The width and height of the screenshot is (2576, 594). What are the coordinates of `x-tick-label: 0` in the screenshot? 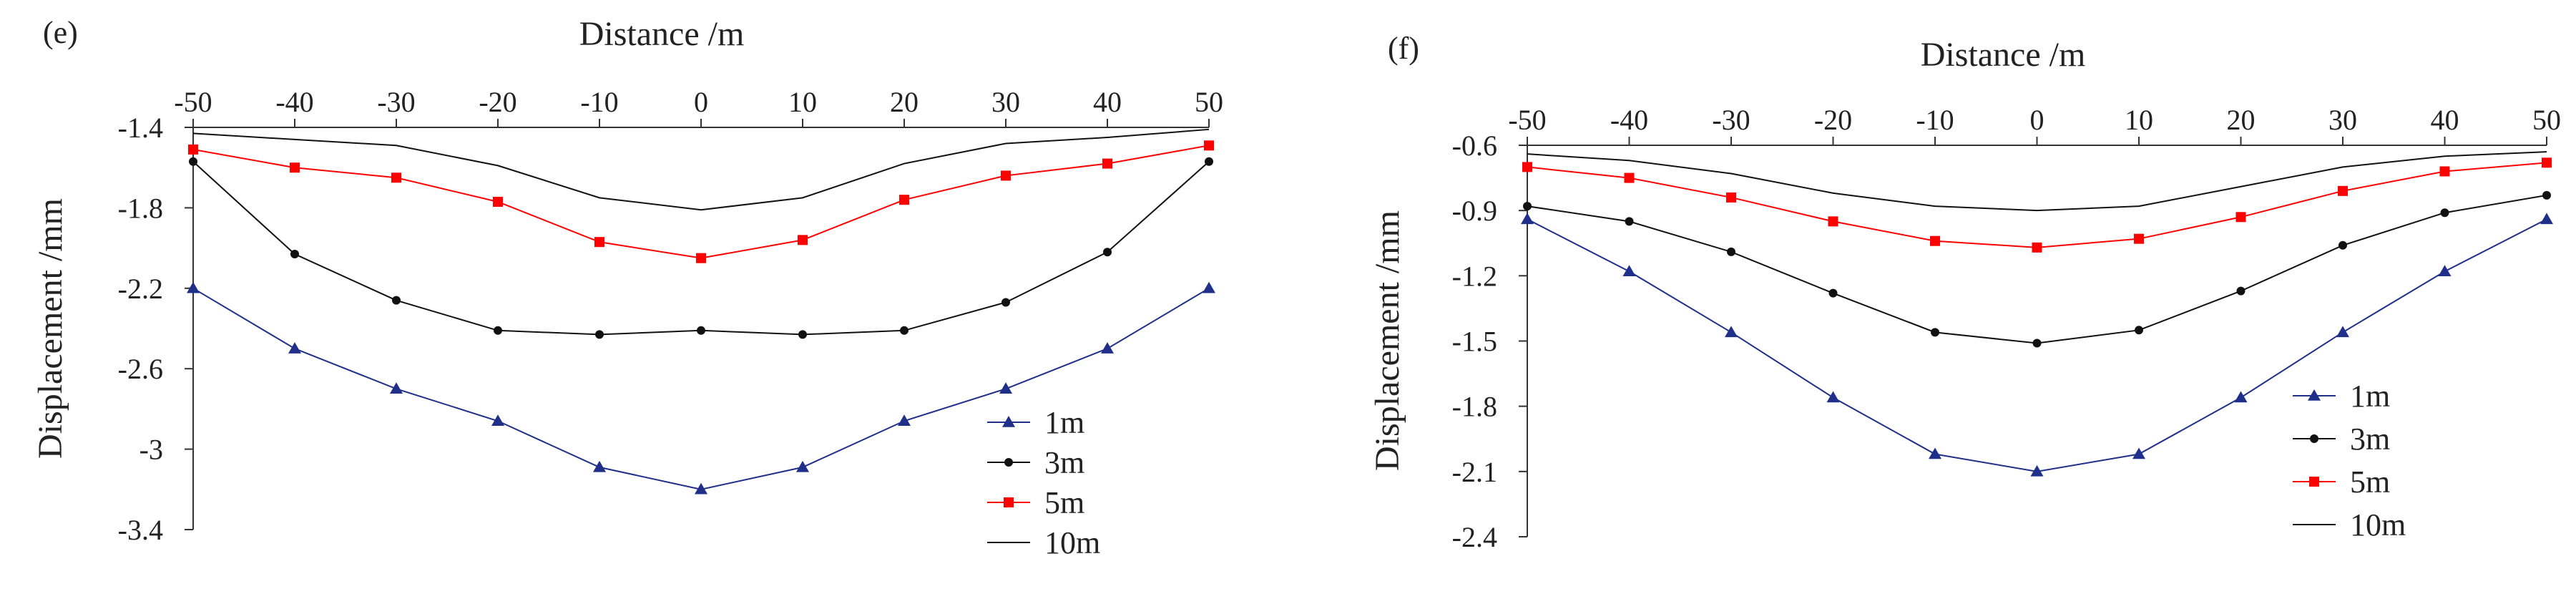 It's located at (701, 102).